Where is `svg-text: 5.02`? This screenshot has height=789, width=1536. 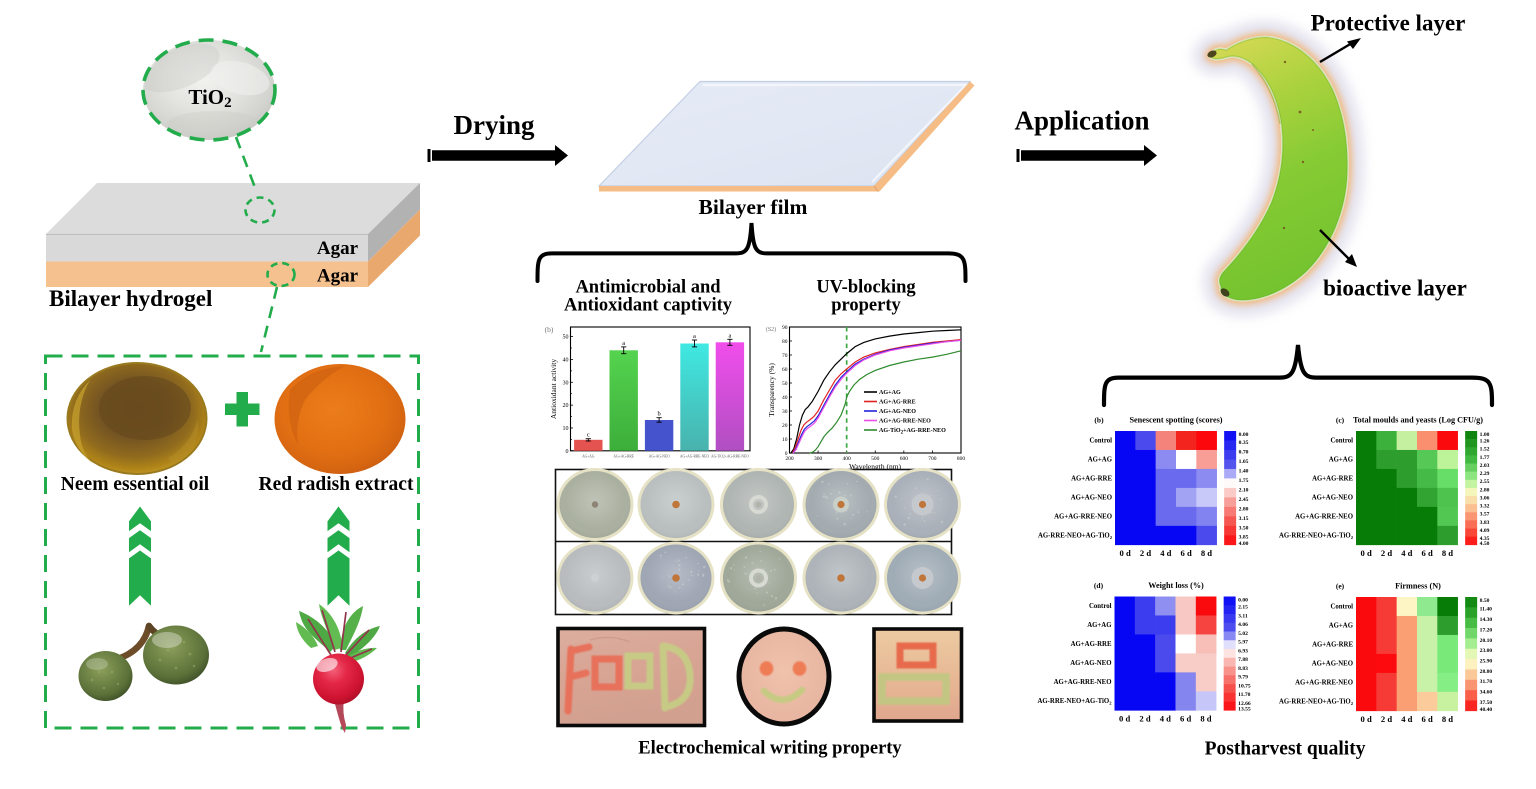
svg-text: 5.02 is located at coordinates (1243, 634).